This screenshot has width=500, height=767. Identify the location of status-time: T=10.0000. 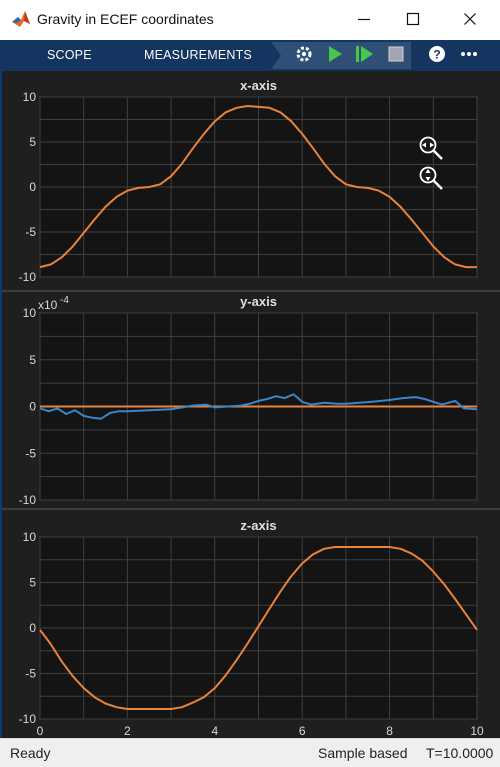
(460, 753).